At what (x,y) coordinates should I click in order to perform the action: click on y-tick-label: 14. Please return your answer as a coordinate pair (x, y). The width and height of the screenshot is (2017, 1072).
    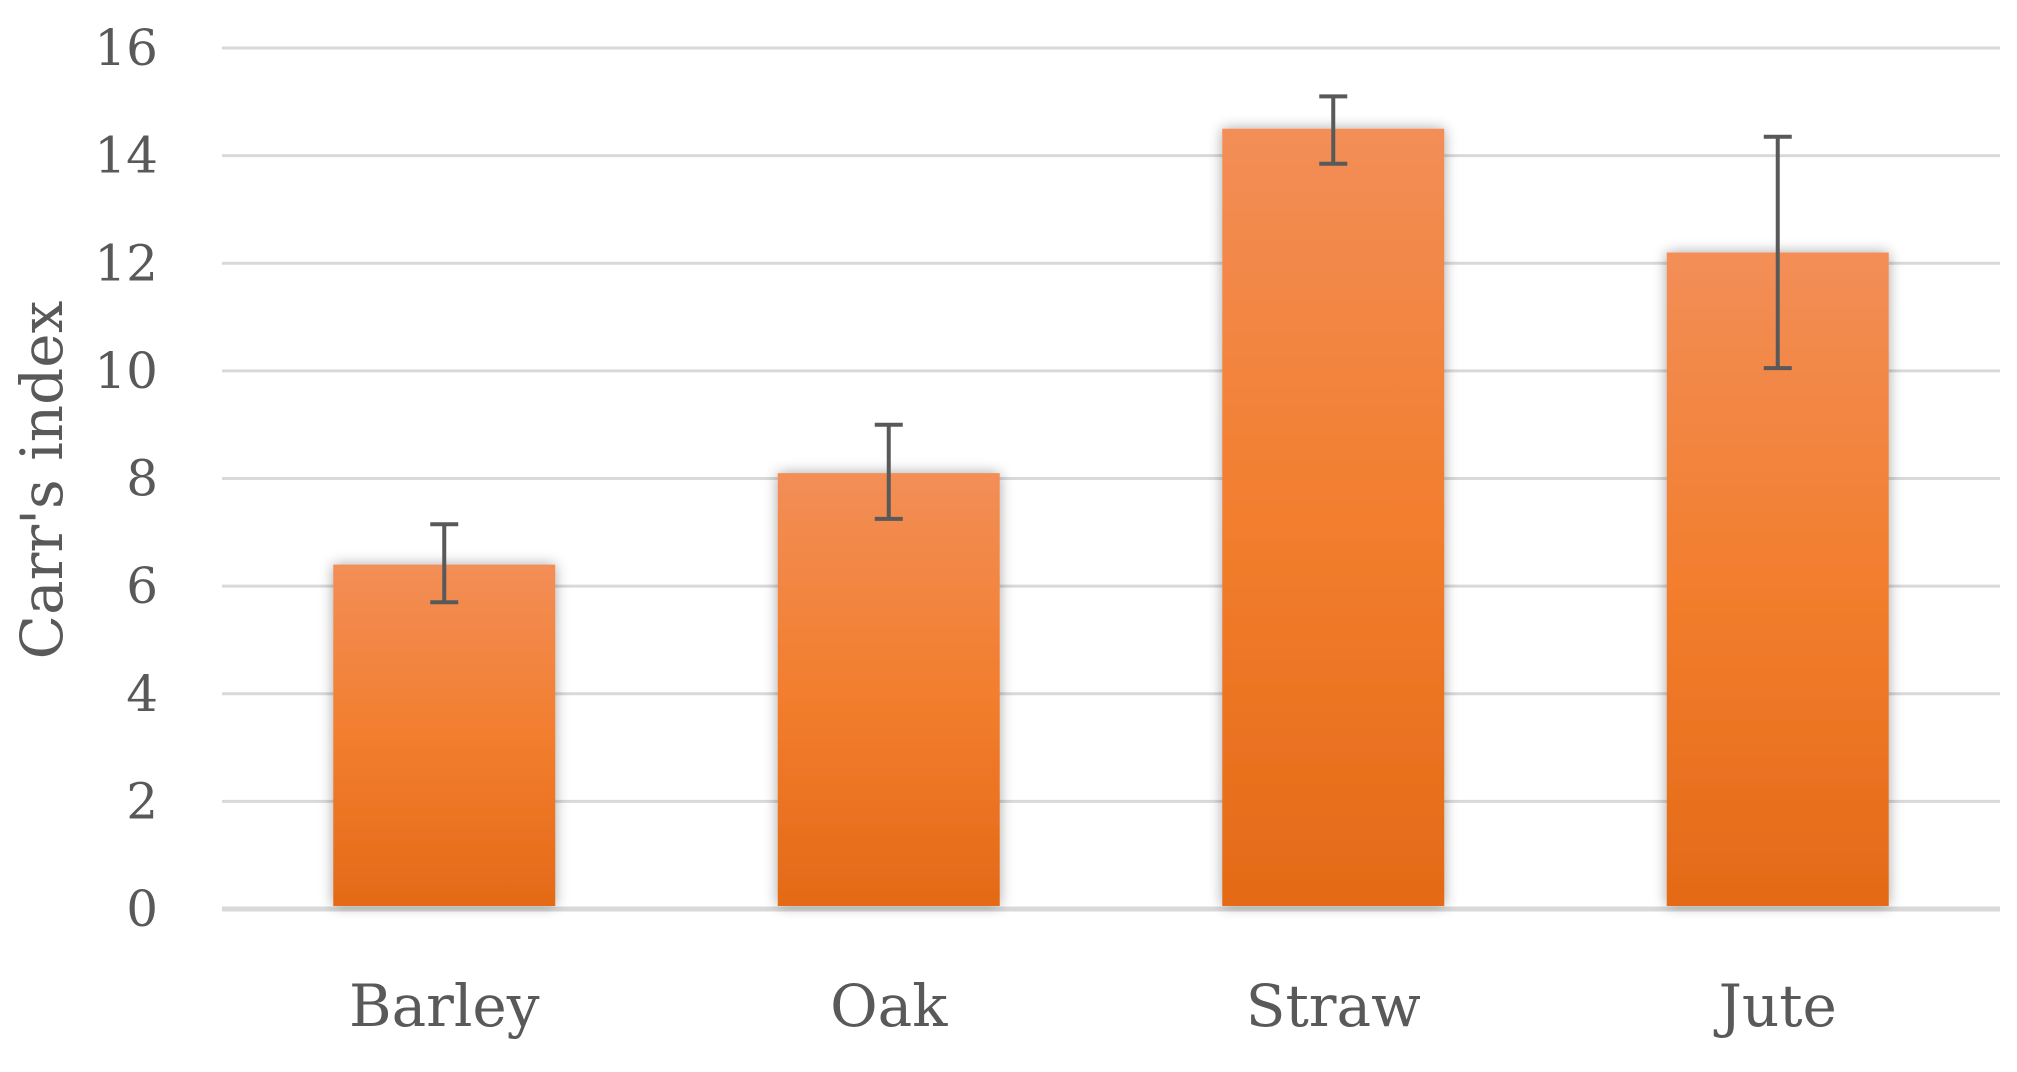
    Looking at the image, I should click on (126, 156).